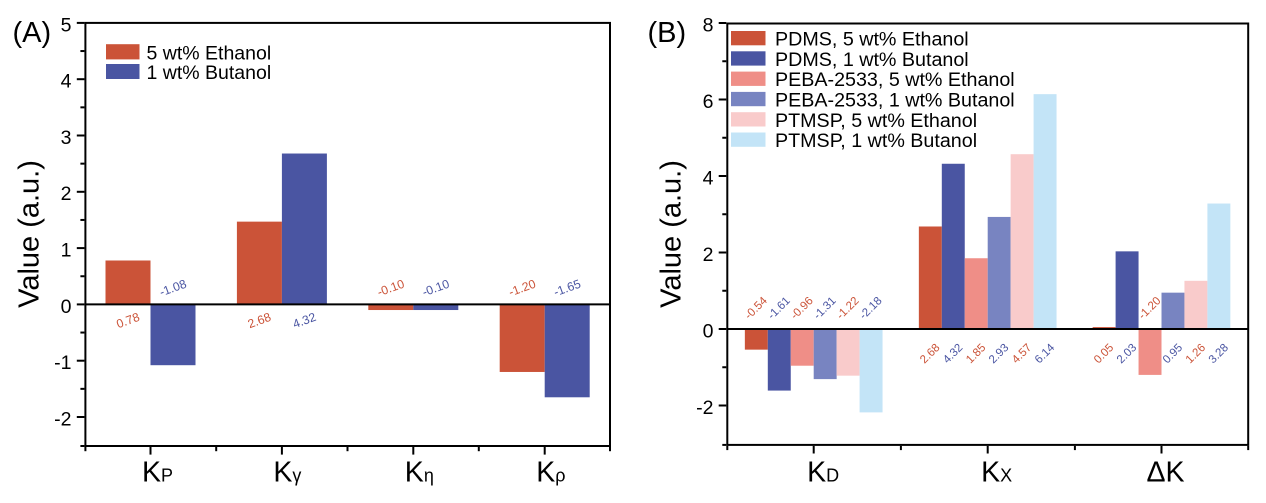 The image size is (1266, 503). I want to click on svg-text: 1 wt% Butanol, so click(209, 73).